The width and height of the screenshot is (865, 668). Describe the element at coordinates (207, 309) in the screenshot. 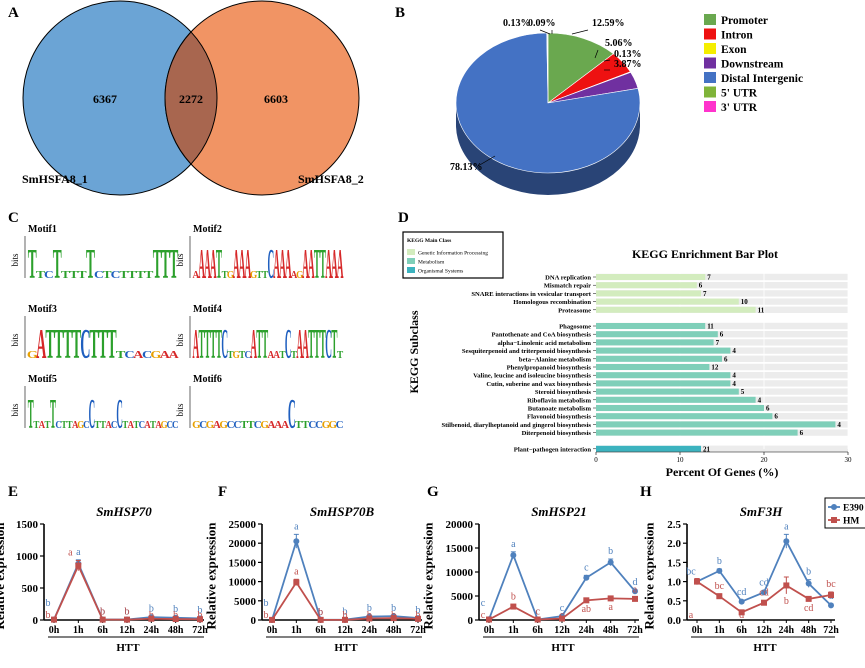

I see `motif-name: Motif4` at that location.